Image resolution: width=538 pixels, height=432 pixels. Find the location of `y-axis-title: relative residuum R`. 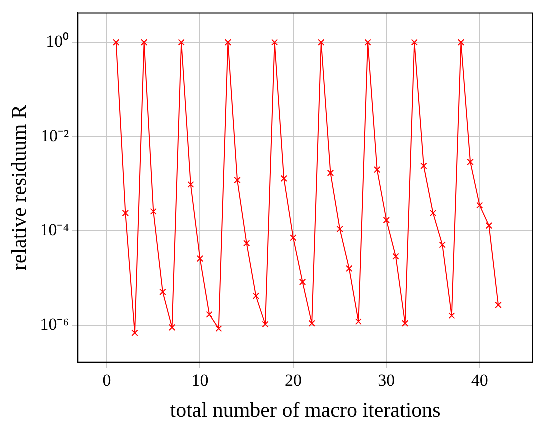

y-axis-title: relative residuum R is located at coordinates (19, 187).